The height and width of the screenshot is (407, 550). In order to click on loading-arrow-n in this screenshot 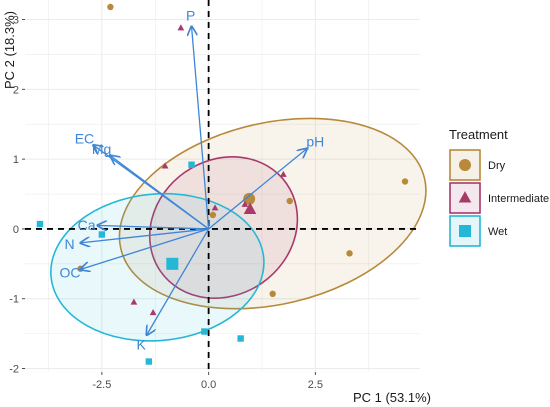, I will do `click(145, 235)`.